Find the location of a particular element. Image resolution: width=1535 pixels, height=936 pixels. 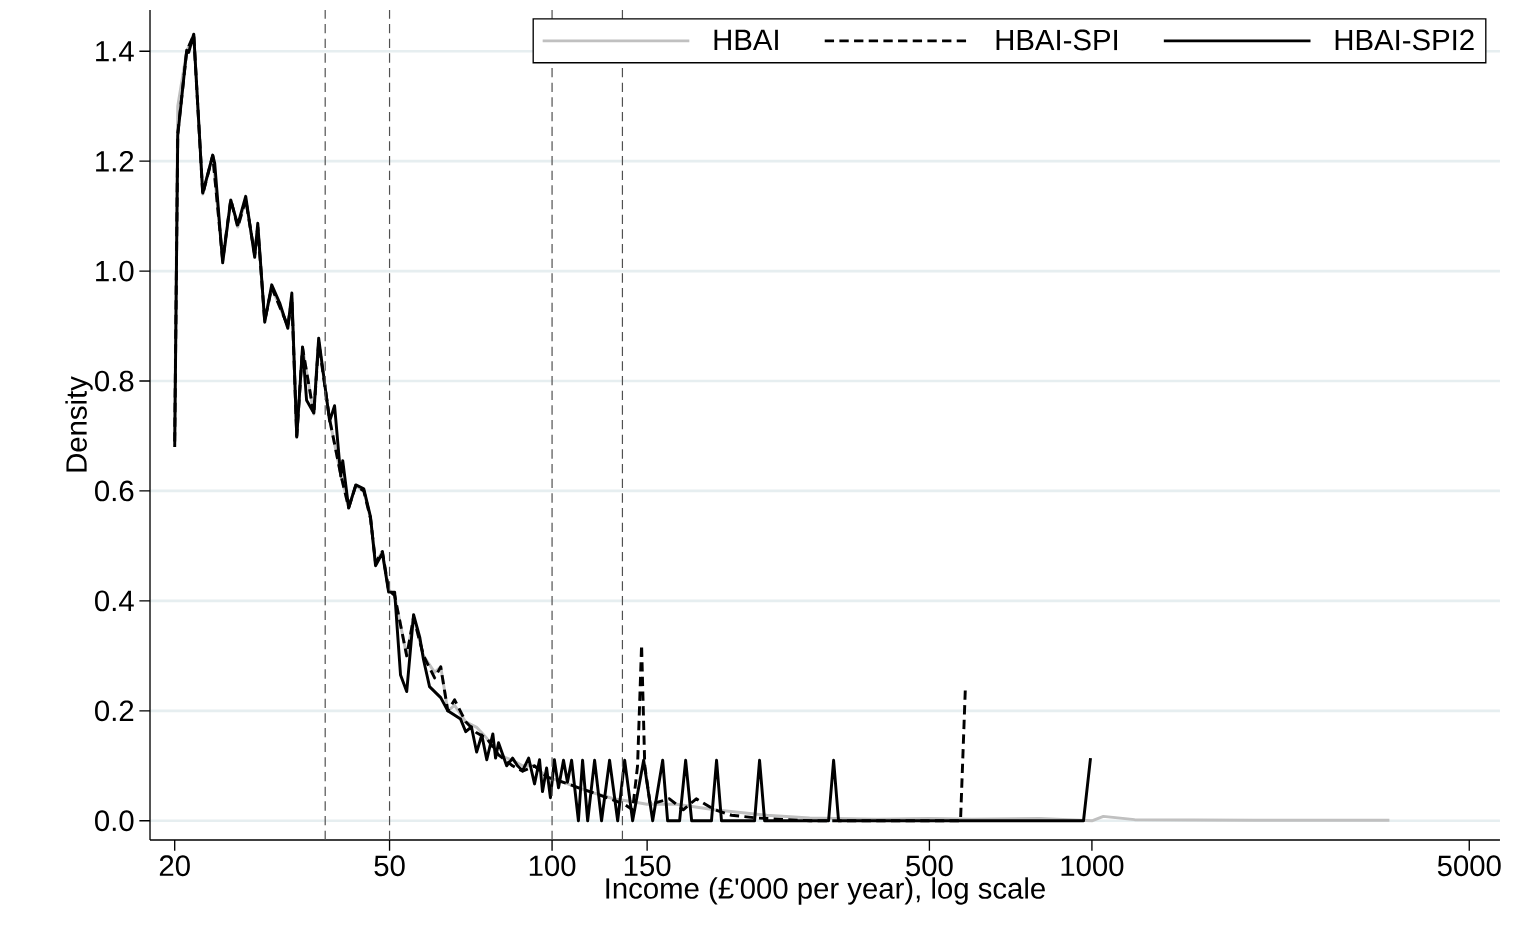

y-tick-label: 1.4 is located at coordinates (115, 51).